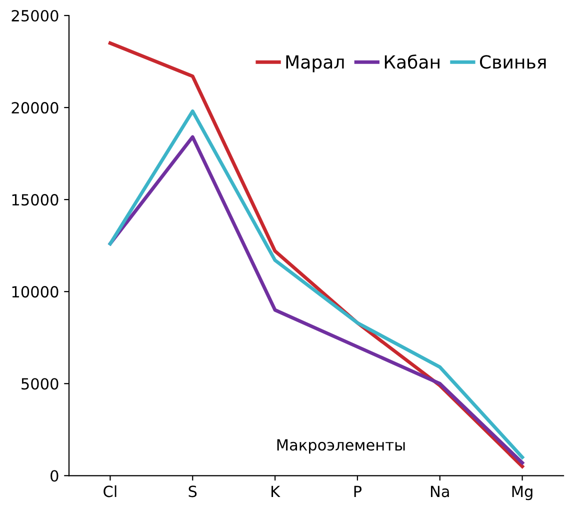 The height and width of the screenshot is (517, 575). Describe the element at coordinates (54, 476) in the screenshot. I see `y-tick-label: 0` at that location.